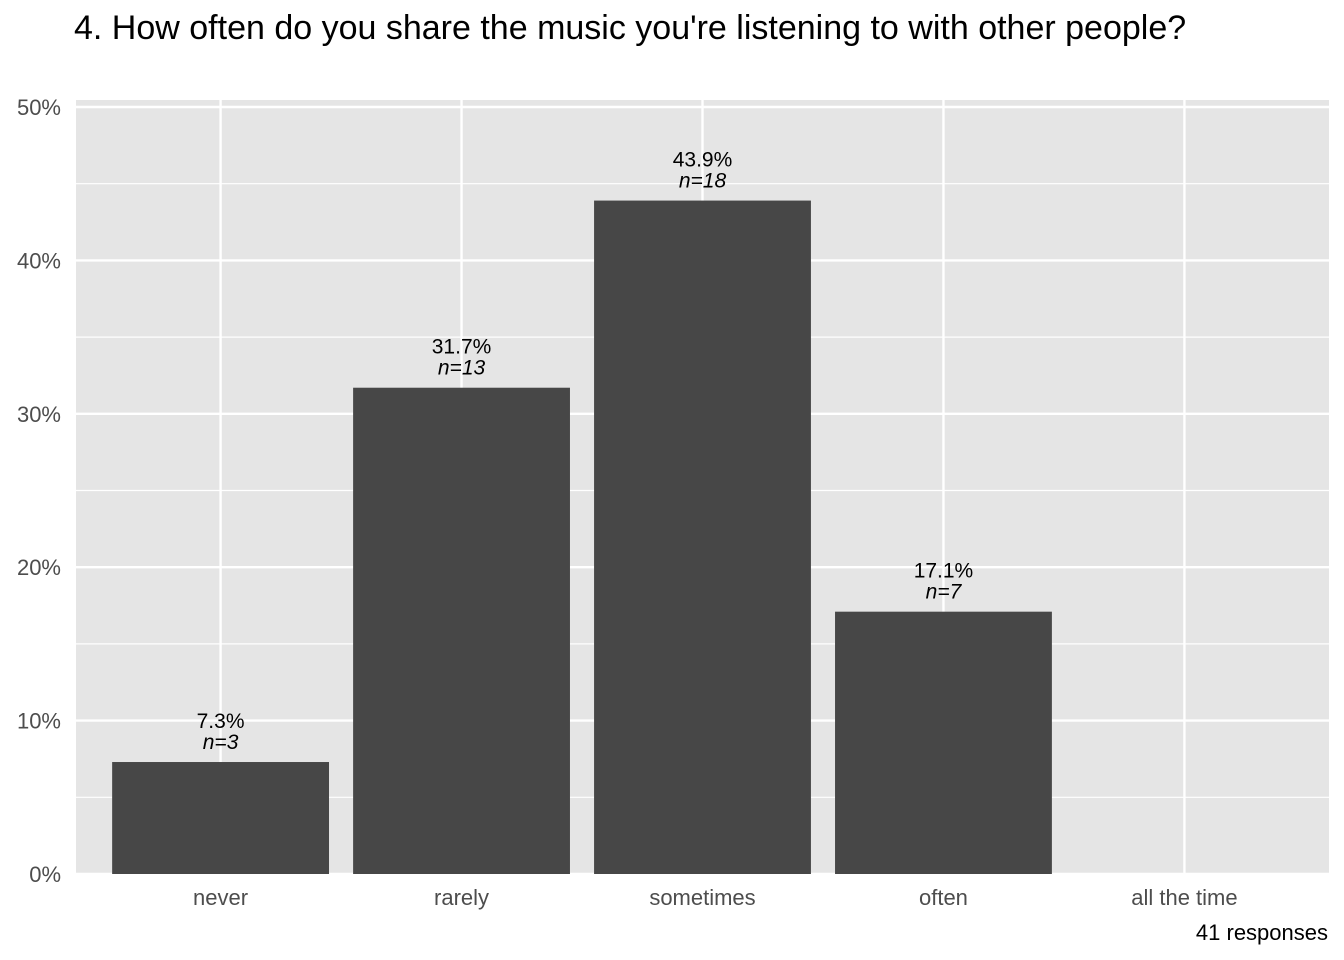 This screenshot has height=960, width=1344. Describe the element at coordinates (462, 347) in the screenshot. I see `bar-value-label: 31.7%` at that location.